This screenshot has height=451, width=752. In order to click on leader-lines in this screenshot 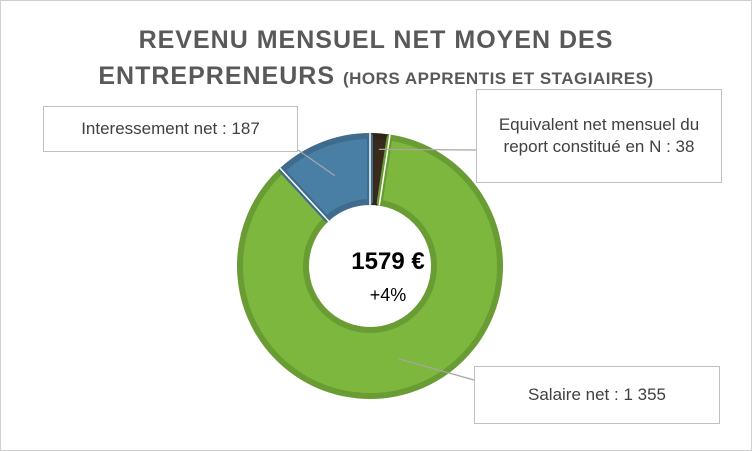, I will do `click(387, 264)`.